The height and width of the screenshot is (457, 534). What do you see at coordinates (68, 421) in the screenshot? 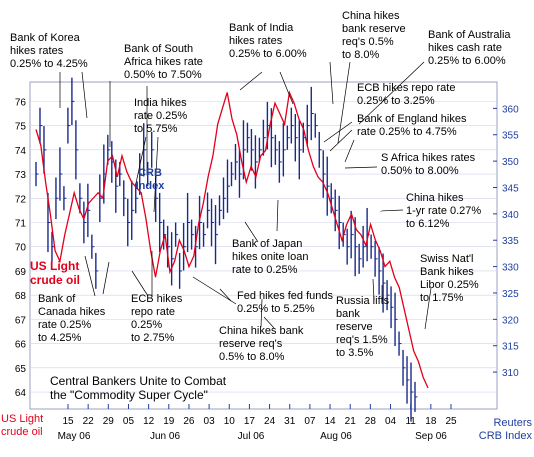
I see `x-tick-label: 15` at bounding box center [68, 421].